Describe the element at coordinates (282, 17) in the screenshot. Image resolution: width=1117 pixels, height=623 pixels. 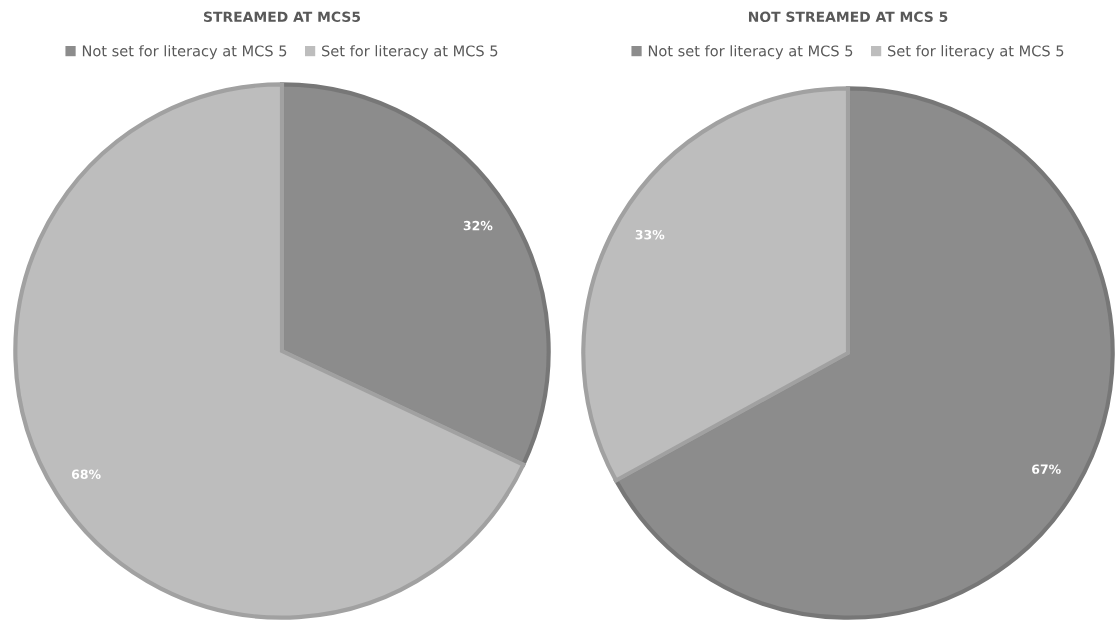
I see `chart-title: STREAMED AT MCS5` at that location.